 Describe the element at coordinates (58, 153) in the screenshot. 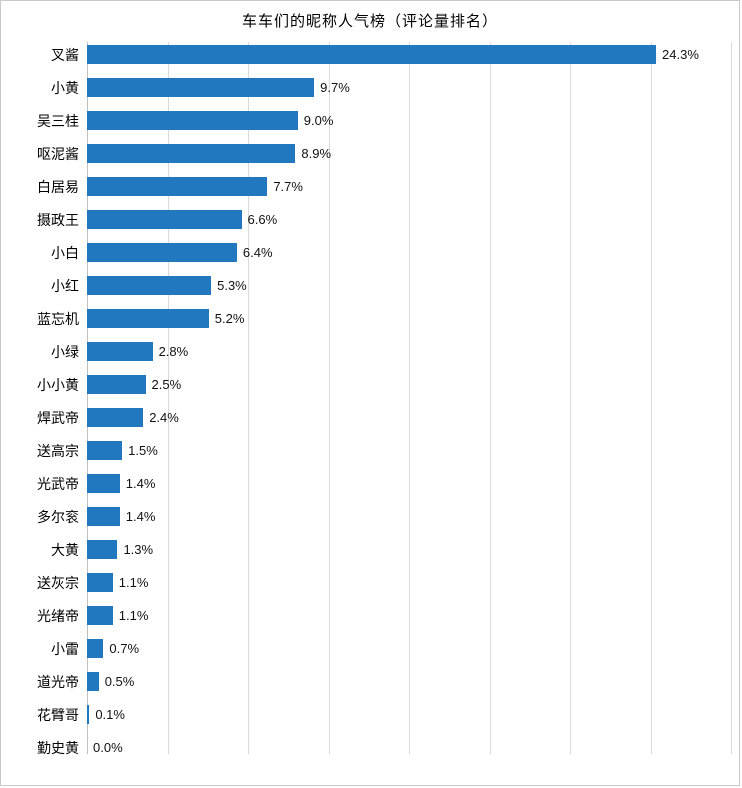

I see `category-label: 呕泥酱` at that location.